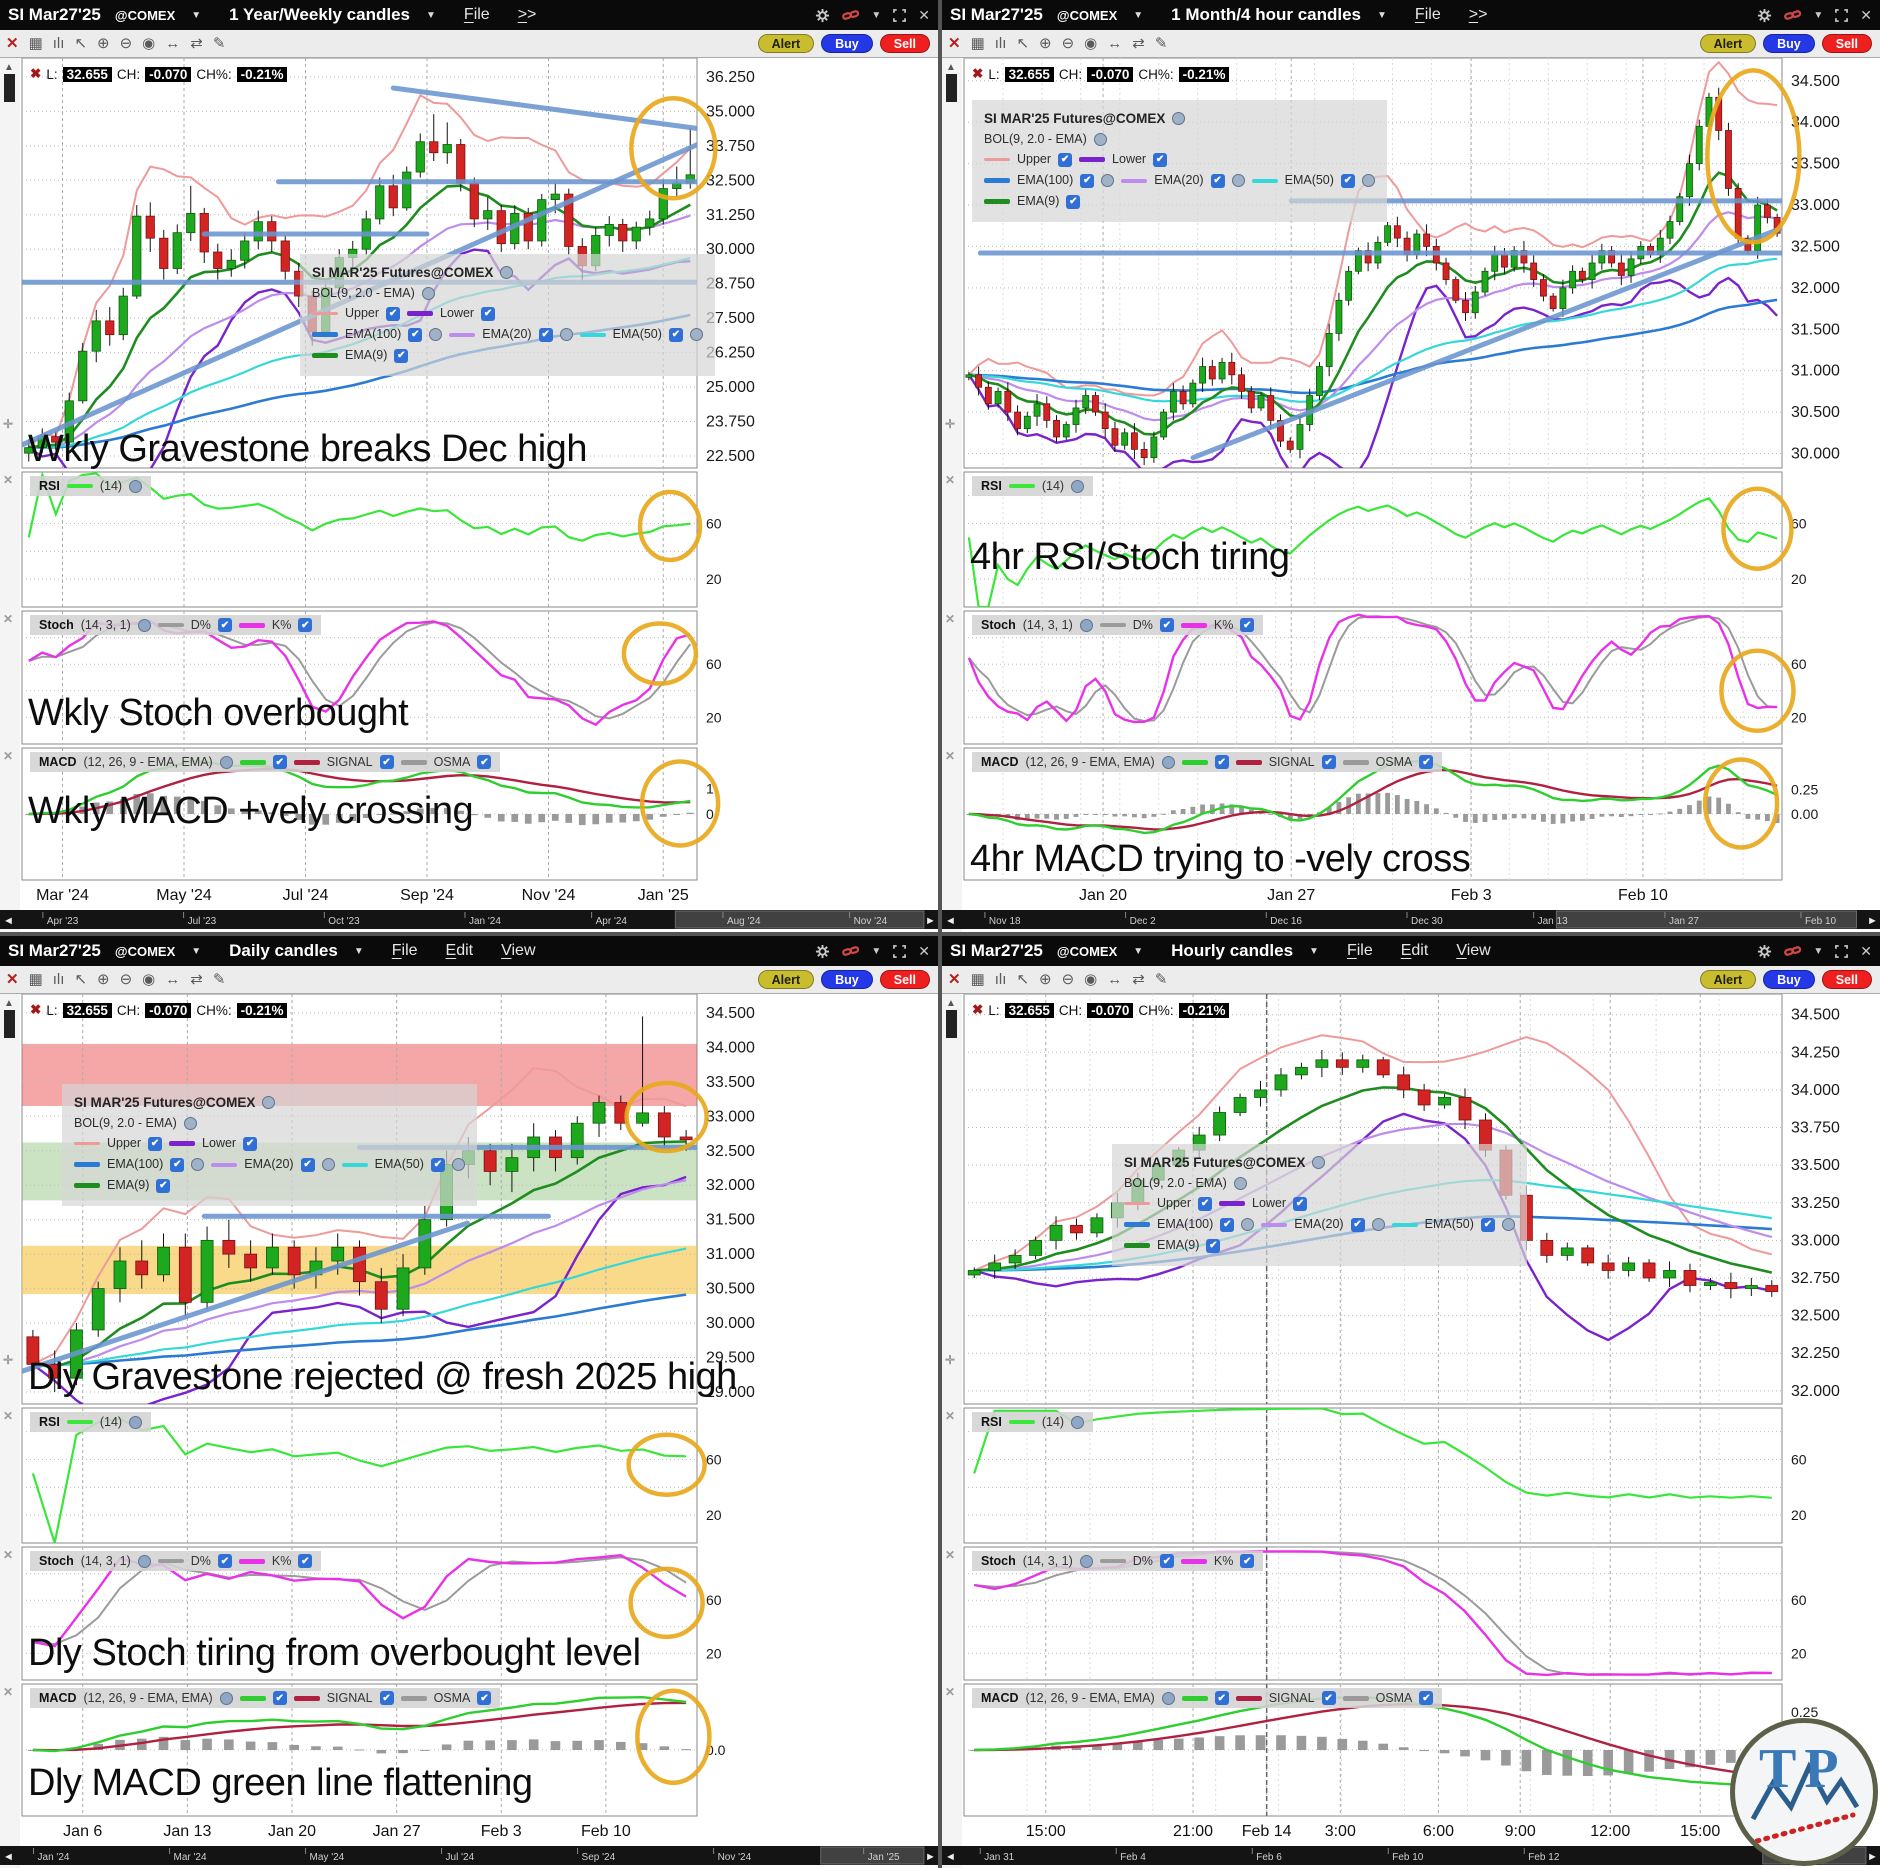  Describe the element at coordinates (145, 951) in the screenshot. I see `exchange-label: @COMEX` at that location.